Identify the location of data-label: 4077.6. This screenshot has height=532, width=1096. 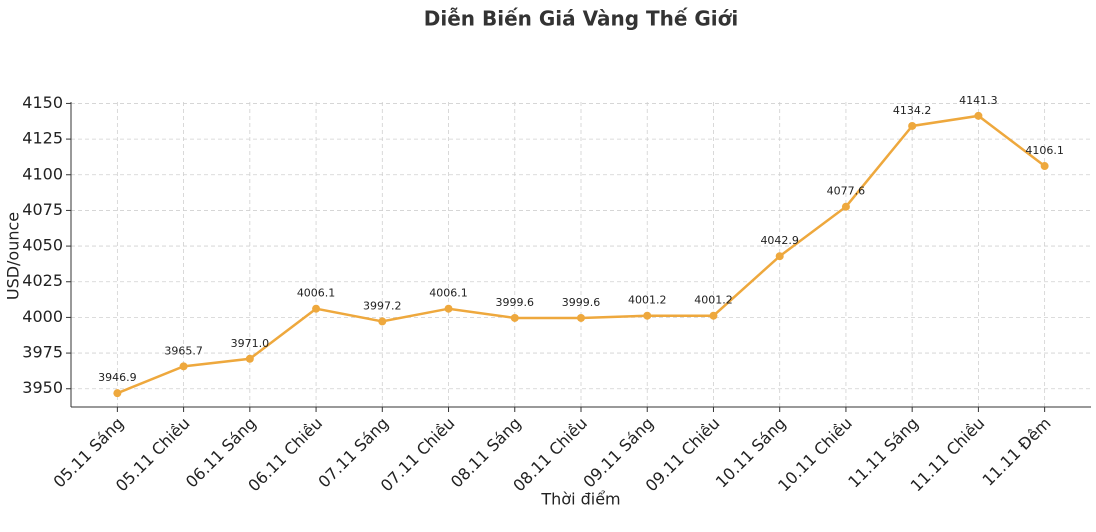
(846, 191).